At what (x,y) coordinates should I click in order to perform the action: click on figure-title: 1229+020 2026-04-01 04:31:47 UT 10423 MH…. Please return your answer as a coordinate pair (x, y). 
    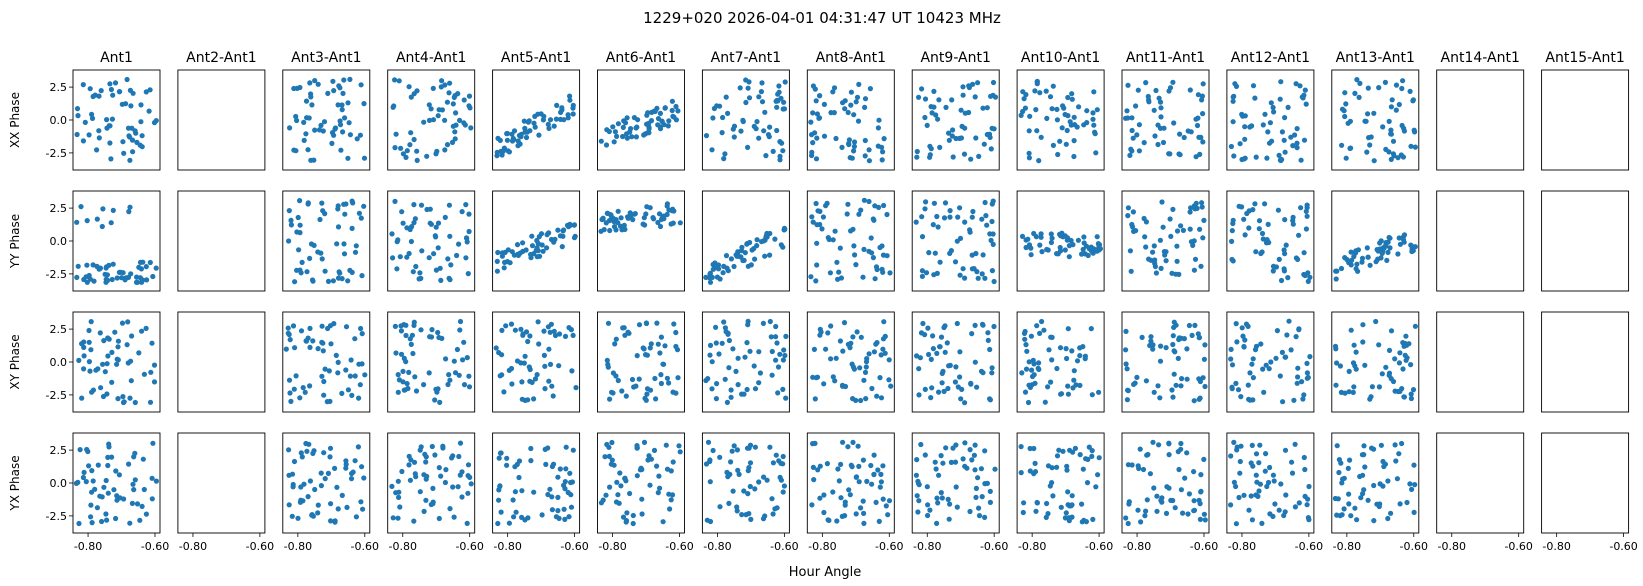
    Looking at the image, I should click on (822, 18).